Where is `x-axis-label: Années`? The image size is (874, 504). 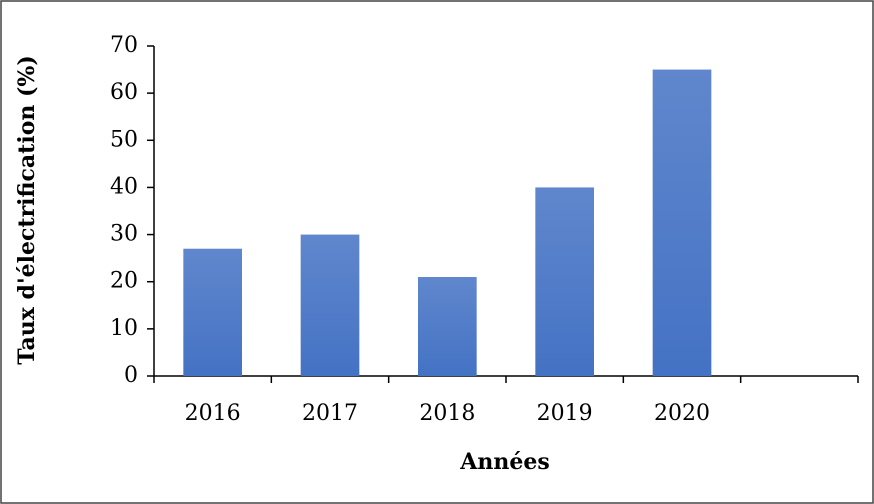 x-axis-label: Années is located at coordinates (504, 462).